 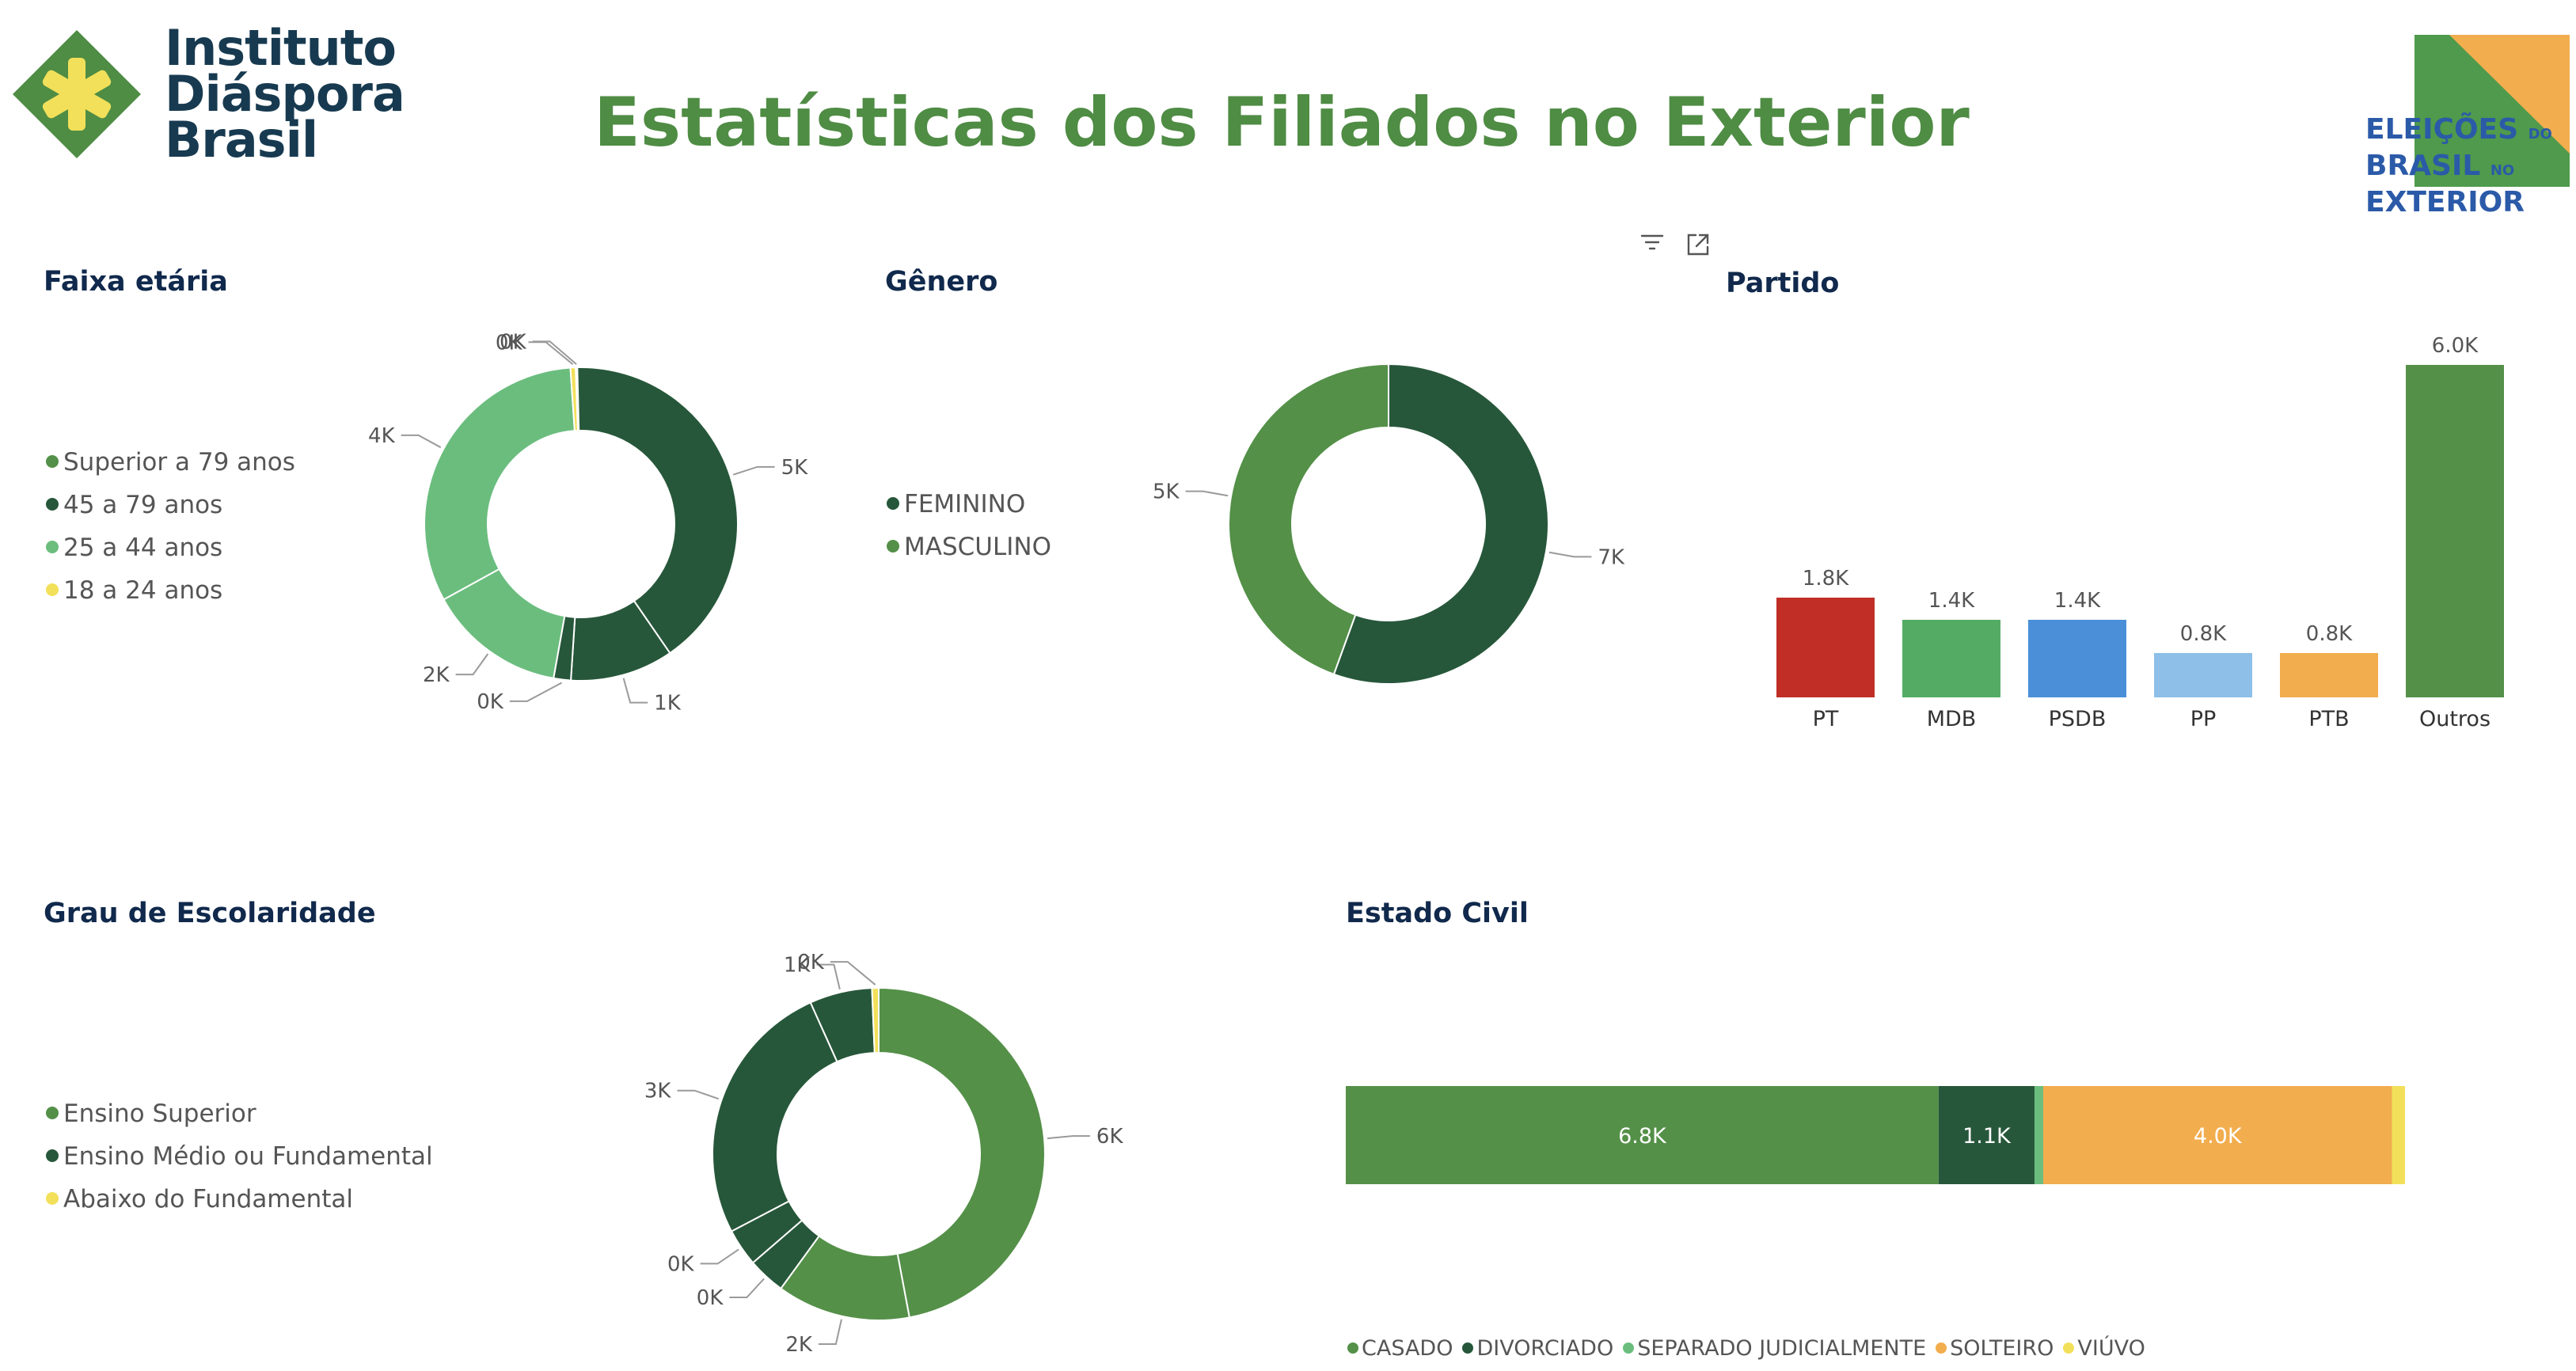 I want to click on legend-item: FEMININO, so click(x=969, y=504).